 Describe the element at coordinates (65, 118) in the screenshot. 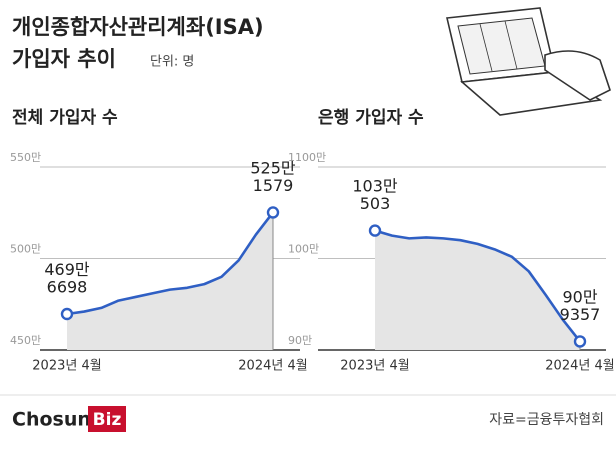

I see `chart-title: 전체 가입자 수` at that location.